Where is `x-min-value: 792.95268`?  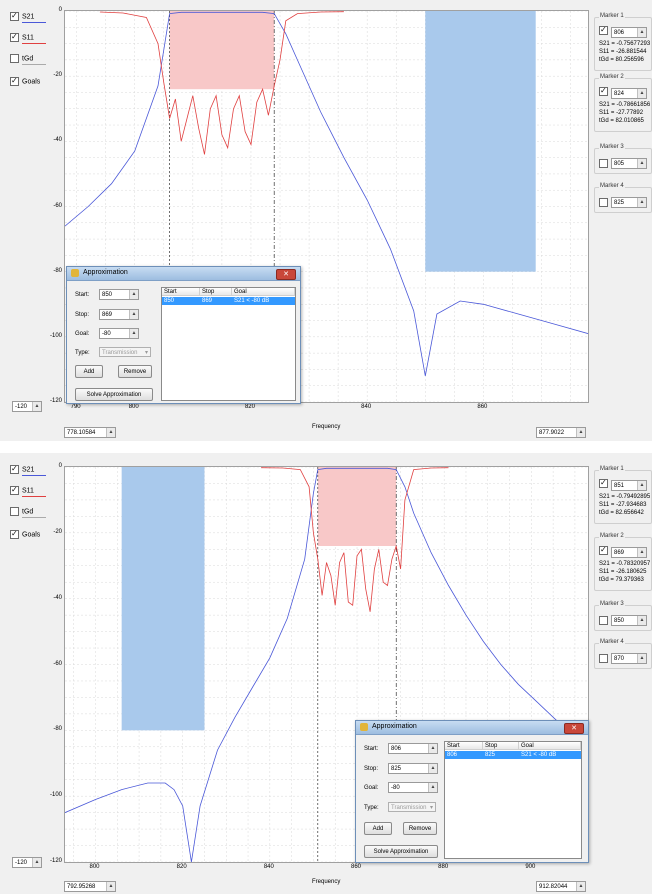 x-min-value: 792.95268 is located at coordinates (81, 887).